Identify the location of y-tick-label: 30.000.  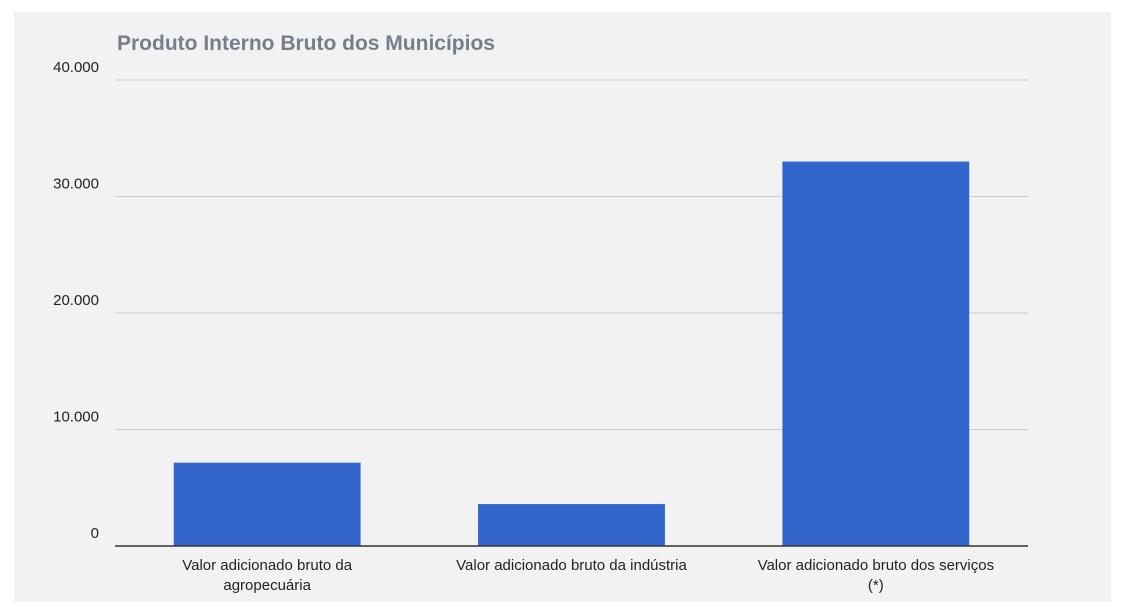
(76, 183).